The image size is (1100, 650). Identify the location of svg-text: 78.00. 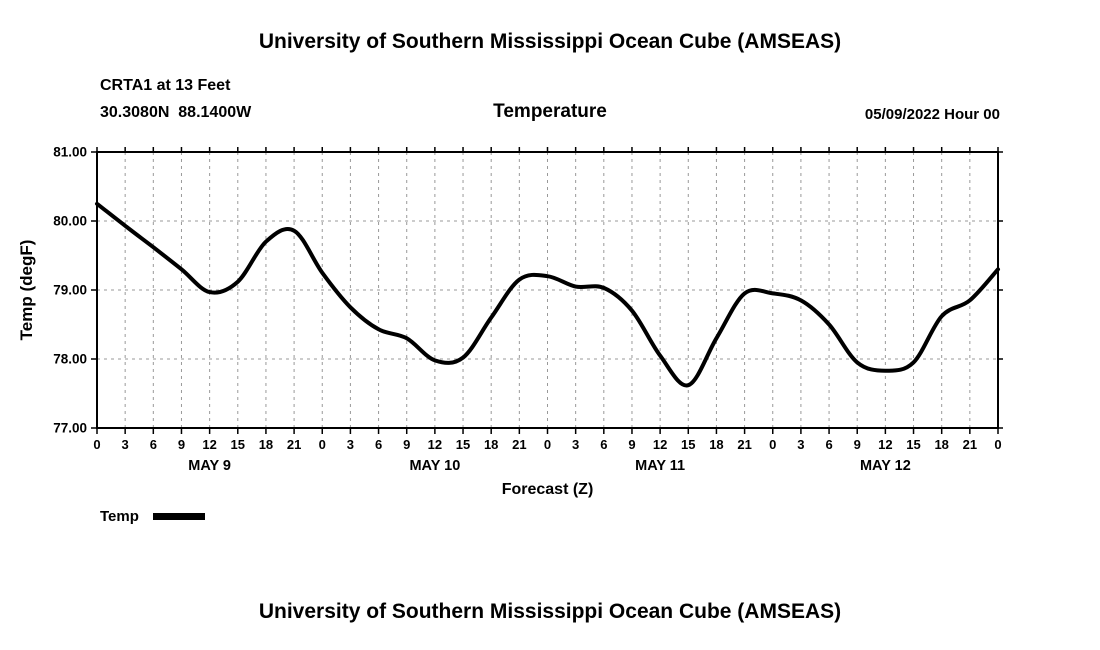
(70, 359).